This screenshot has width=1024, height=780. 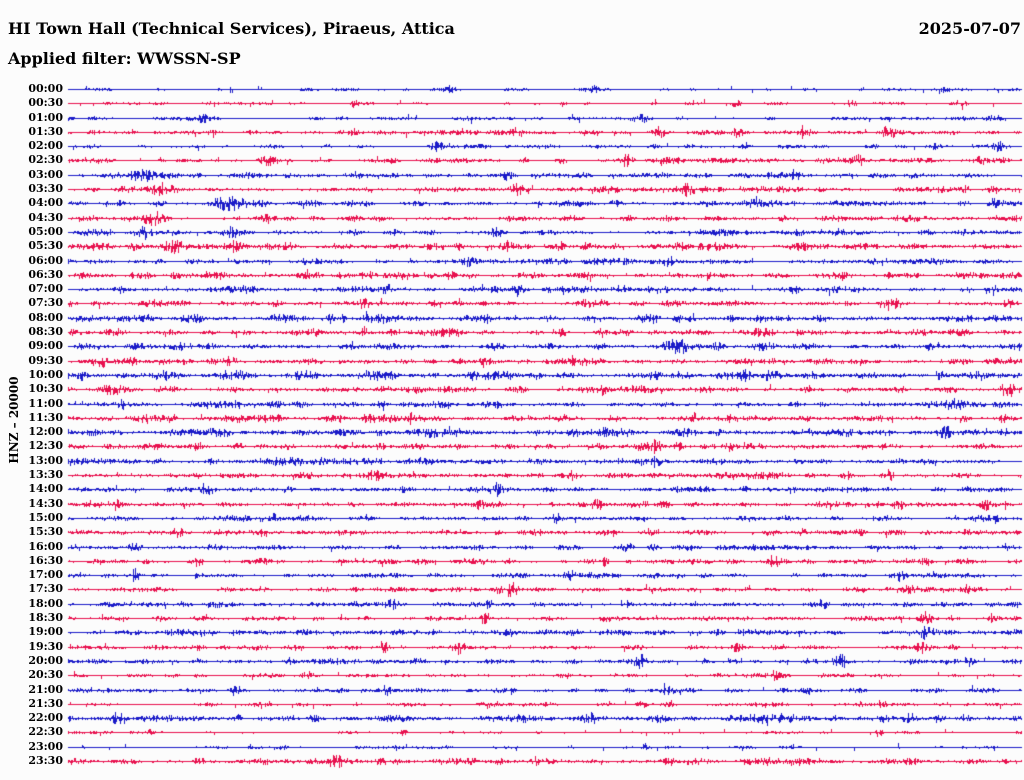 What do you see at coordinates (45, 746) in the screenshot?
I see `time-label: 23:00` at bounding box center [45, 746].